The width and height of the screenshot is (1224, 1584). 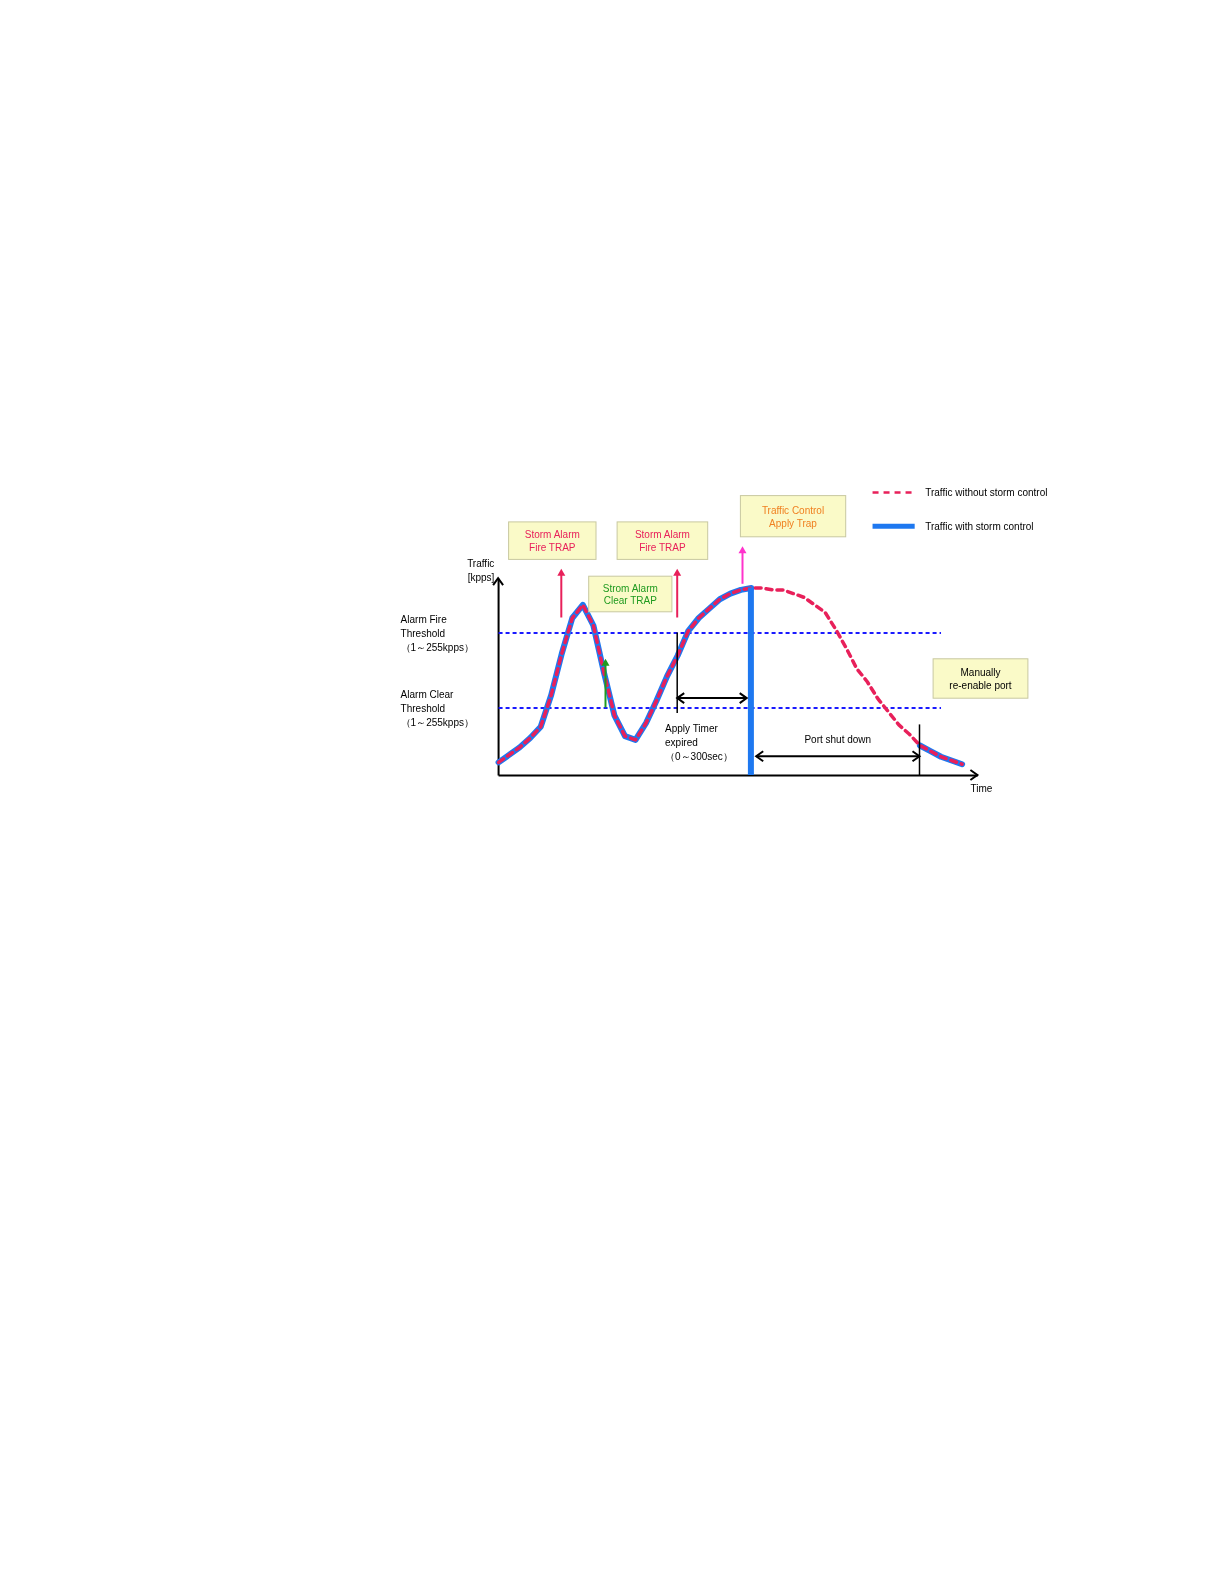 What do you see at coordinates (481, 570) in the screenshot?
I see `y-axis-title: Traffic [kpps]` at bounding box center [481, 570].